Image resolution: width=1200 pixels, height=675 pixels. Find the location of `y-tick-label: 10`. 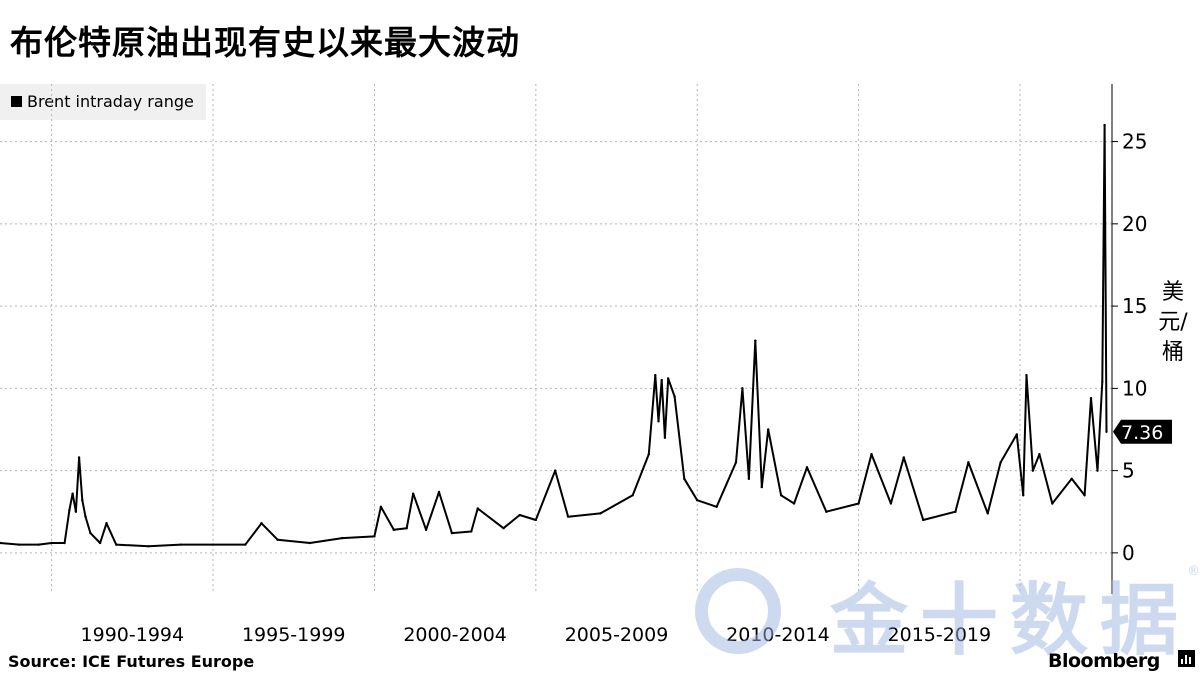

y-tick-label: 10 is located at coordinates (1134, 388).